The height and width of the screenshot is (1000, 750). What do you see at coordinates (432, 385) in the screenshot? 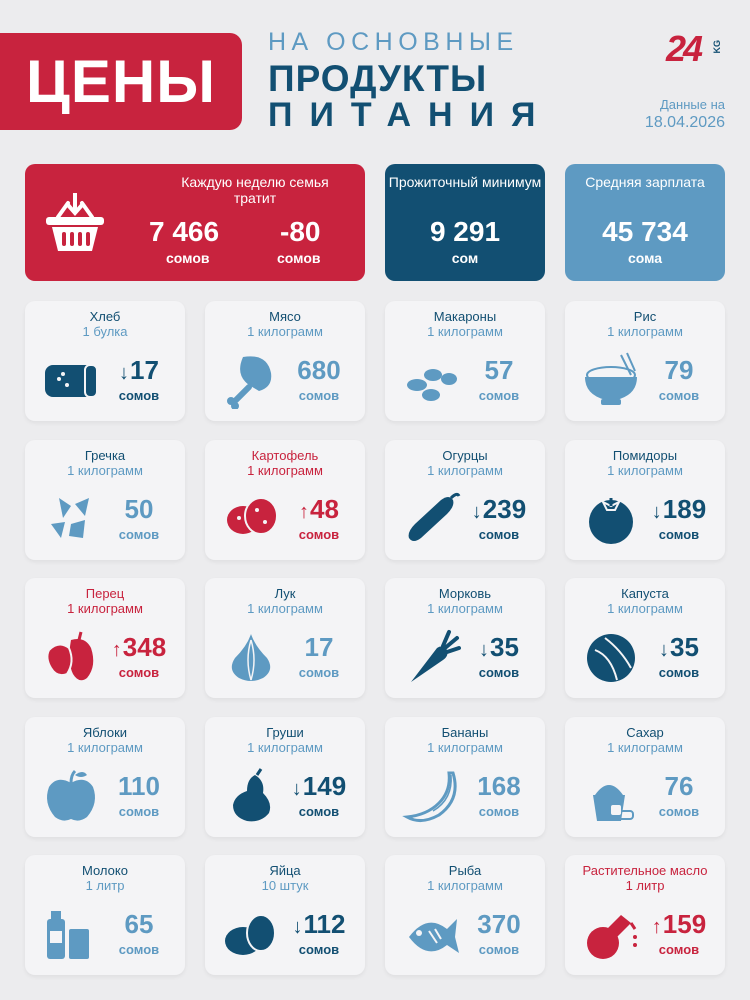
I see `pasta-icon` at bounding box center [432, 385].